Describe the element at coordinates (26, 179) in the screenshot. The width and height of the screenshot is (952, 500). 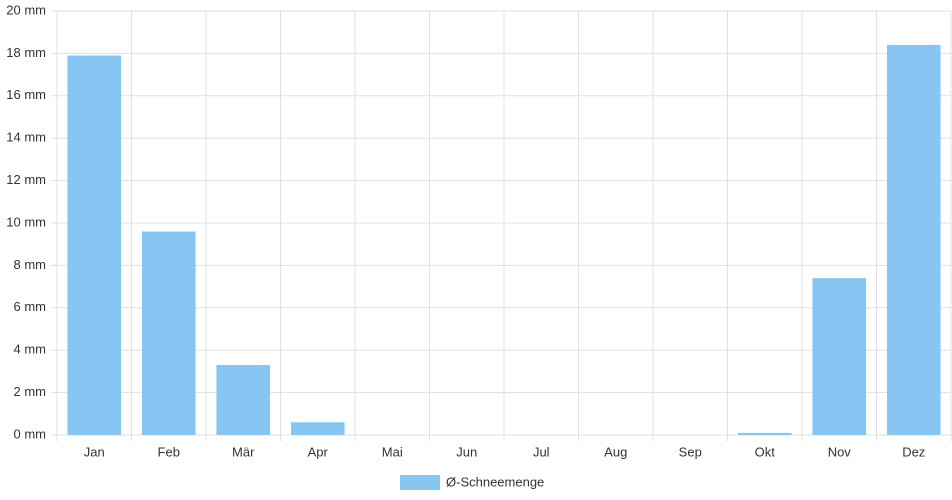
I see `y-tick-label: 12 mm` at that location.